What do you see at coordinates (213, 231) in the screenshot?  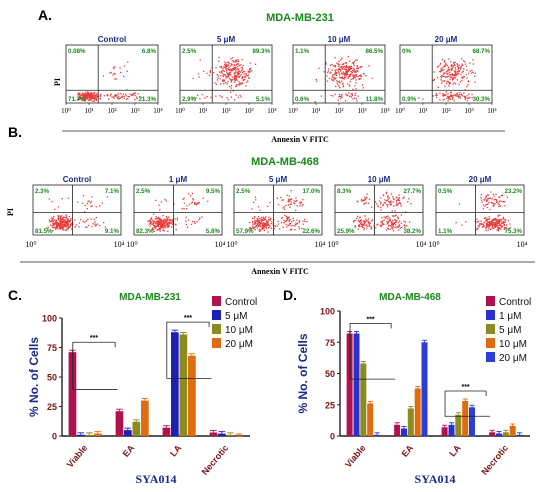 I see `flow-b-quadrant-lr: 5.8%` at bounding box center [213, 231].